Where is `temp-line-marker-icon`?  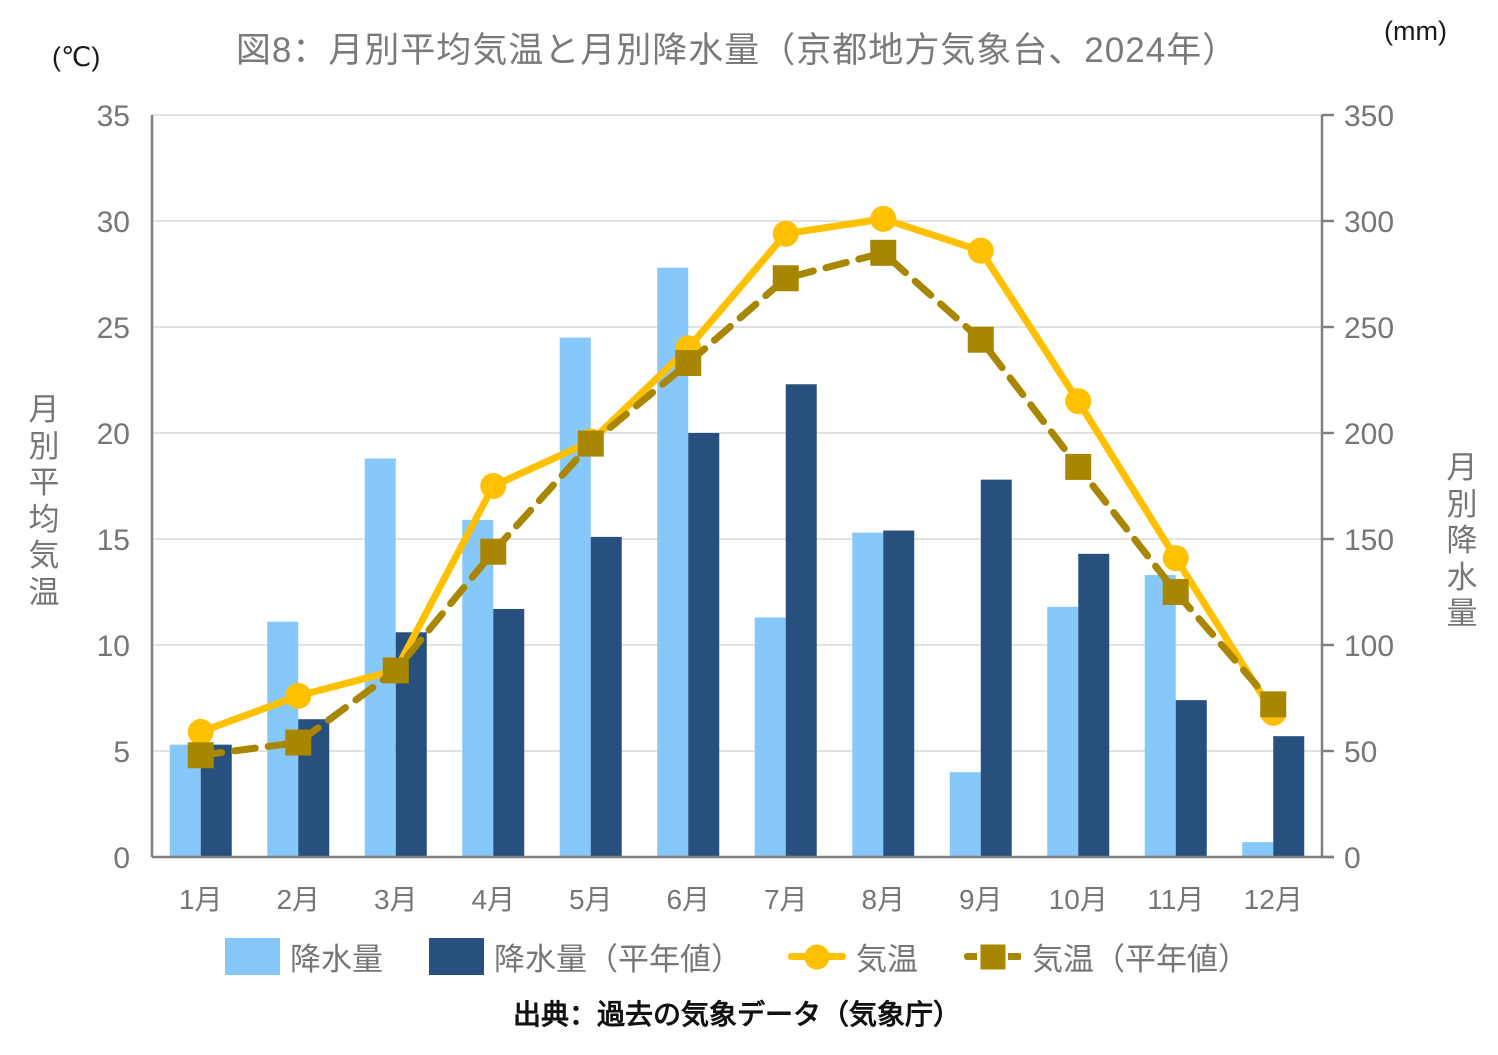 temp-line-marker-icon is located at coordinates (817, 956).